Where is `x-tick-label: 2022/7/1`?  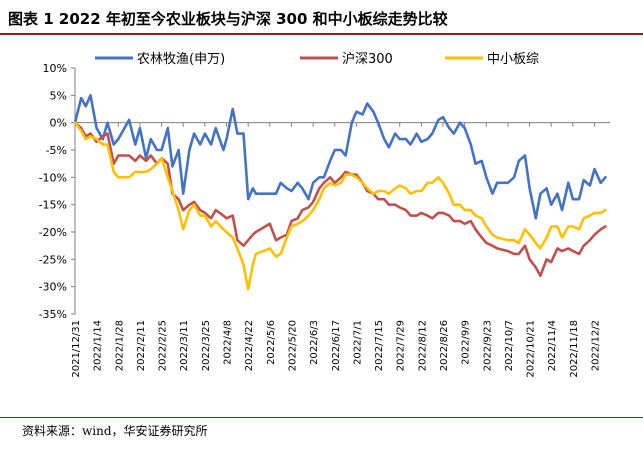 x-tick-label: 2022/7/1 is located at coordinates (357, 342).